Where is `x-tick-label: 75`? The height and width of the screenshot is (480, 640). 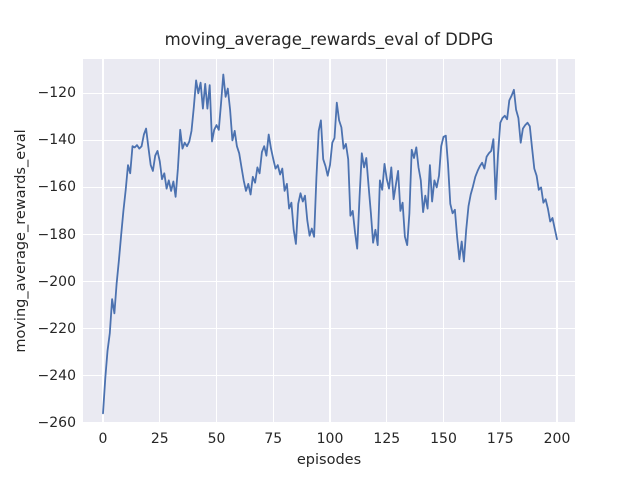
x-tick-label: 75 is located at coordinates (273, 439).